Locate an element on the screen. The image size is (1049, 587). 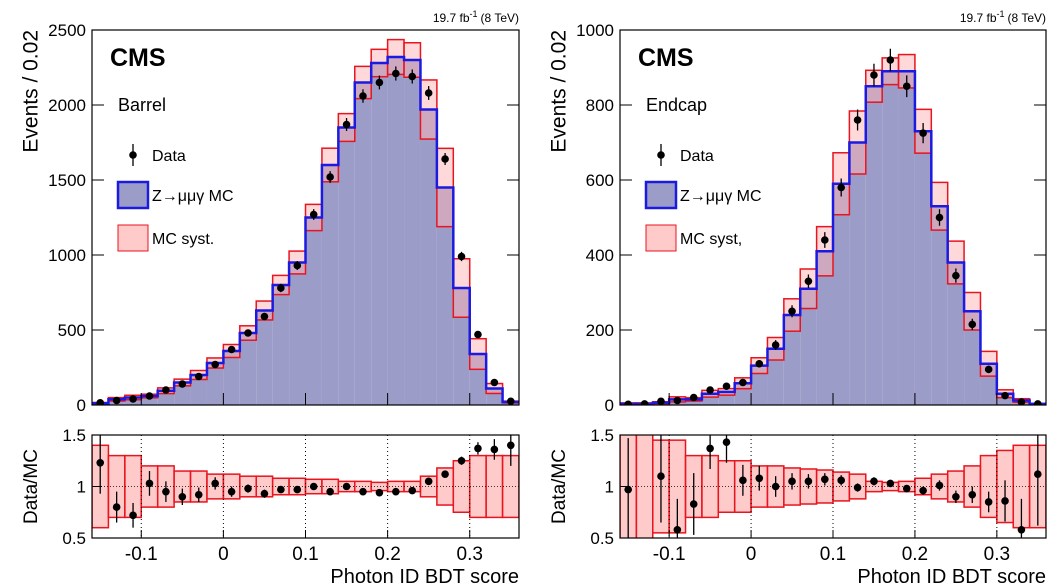
x-tick-label: 0 is located at coordinates (751, 554).